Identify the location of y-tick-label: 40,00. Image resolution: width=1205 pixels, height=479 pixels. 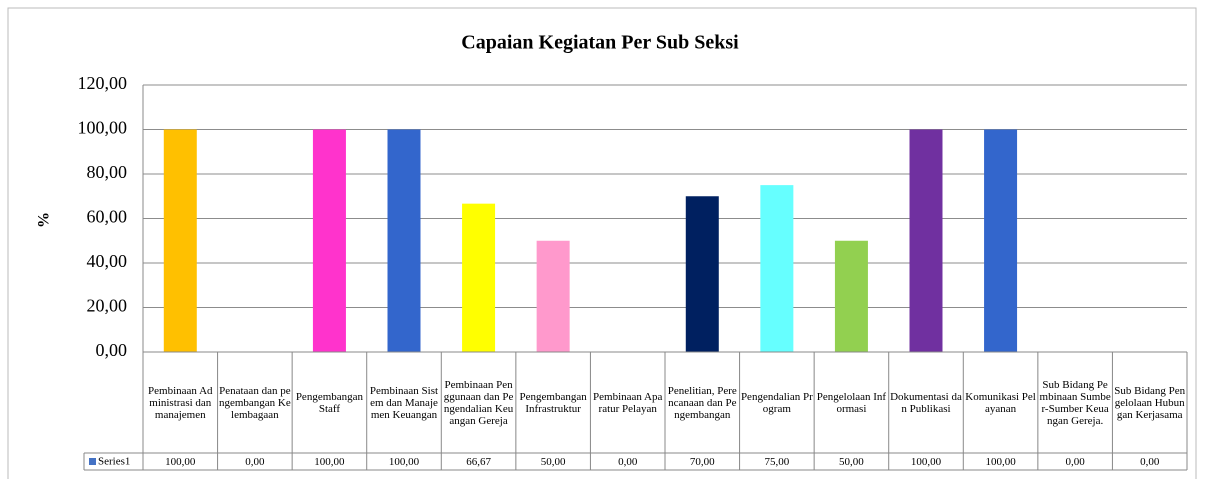
(107, 261).